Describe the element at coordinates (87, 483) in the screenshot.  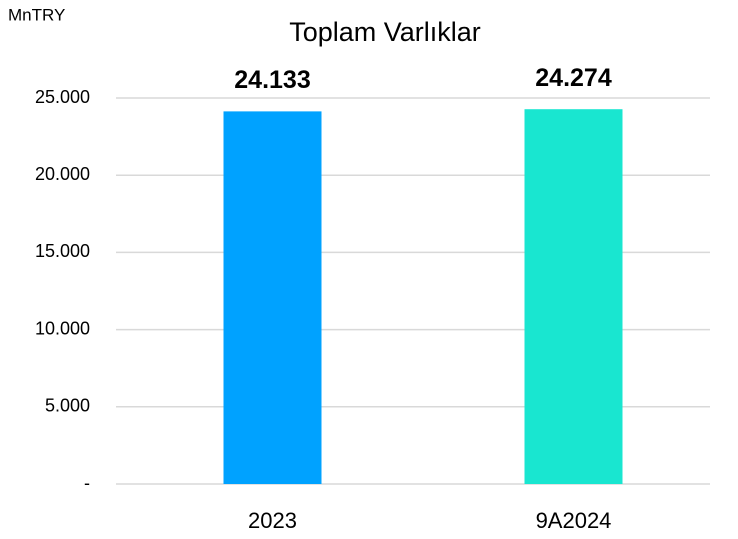
I see `y-tick-label: -` at that location.